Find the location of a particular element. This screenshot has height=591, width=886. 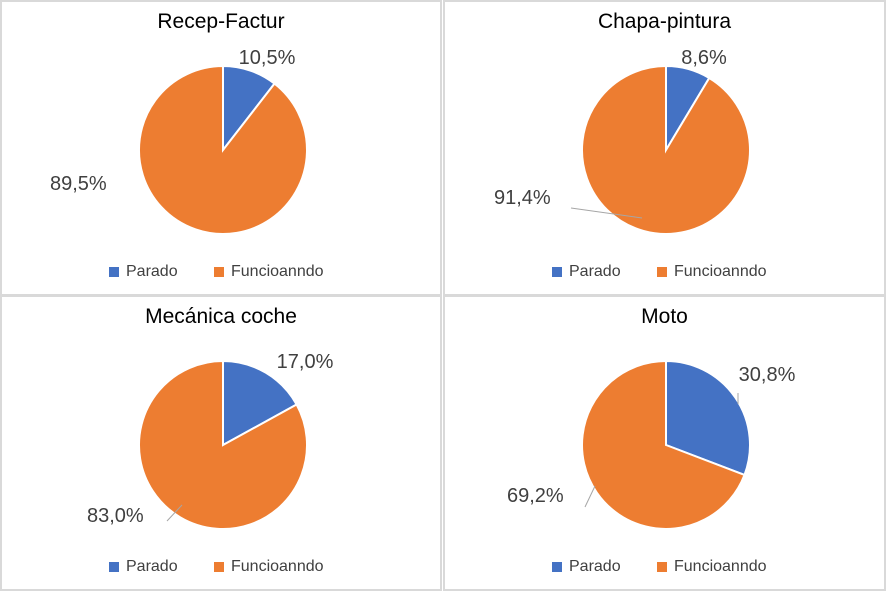

pie-chart: 17,0% 83,0% Parado Funcioanndo is located at coordinates (210, 463).